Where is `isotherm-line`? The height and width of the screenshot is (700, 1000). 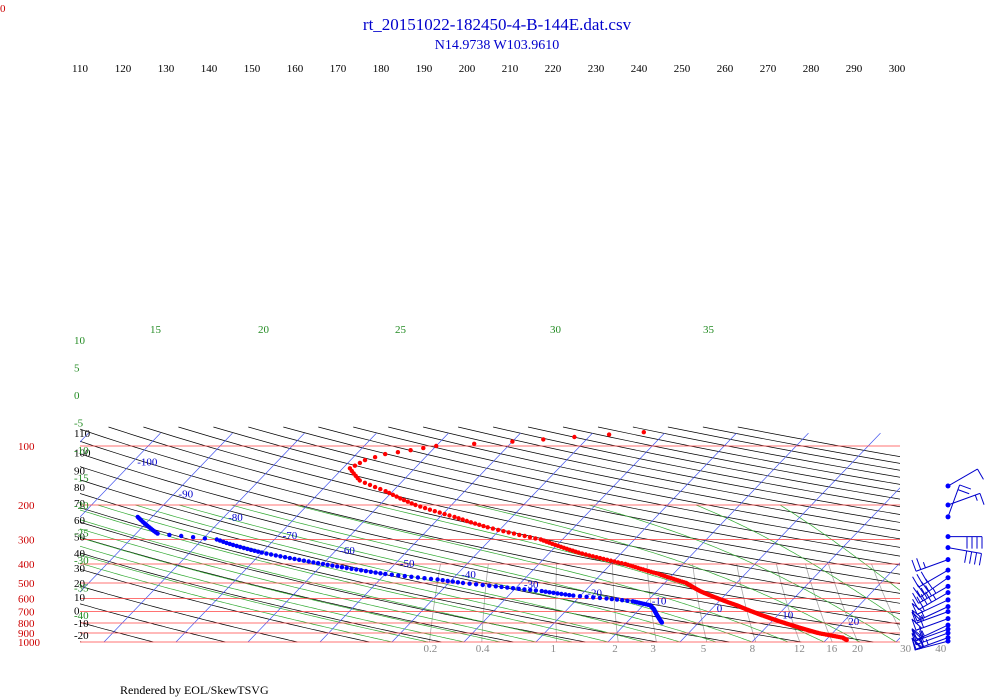 isotherm-line is located at coordinates (492, 537).